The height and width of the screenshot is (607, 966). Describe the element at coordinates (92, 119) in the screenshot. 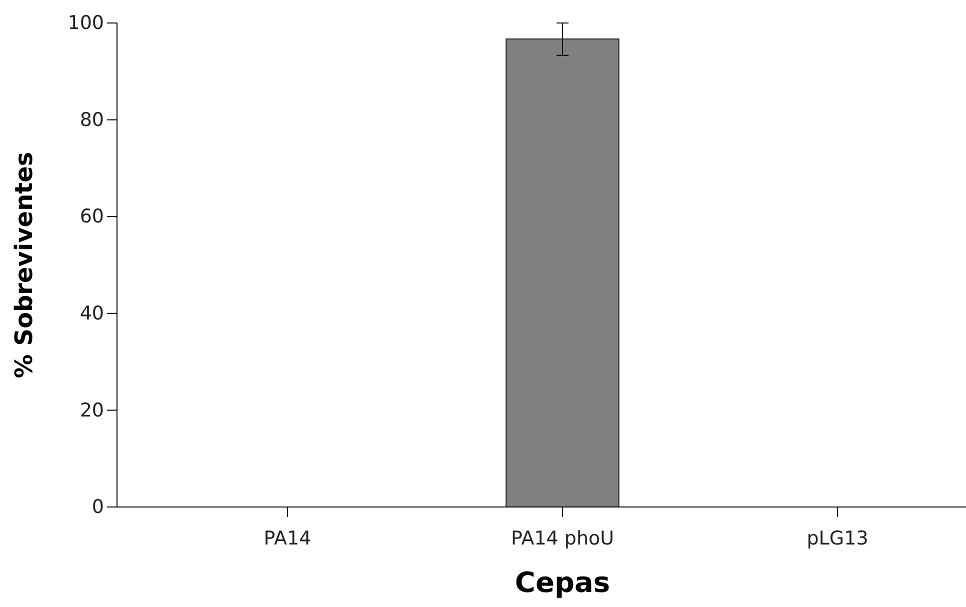

I see `y-tick-label: 80` at that location.